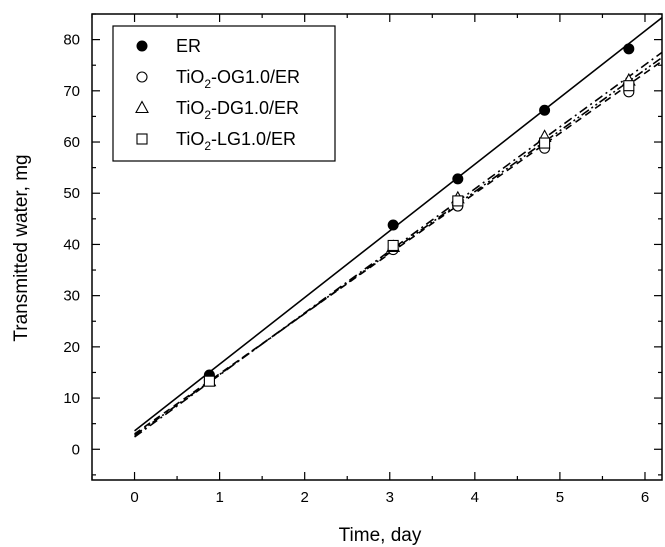 This screenshot has width=665, height=547. Describe the element at coordinates (134, 497) in the screenshot. I see `x-tick-label: 0` at that location.